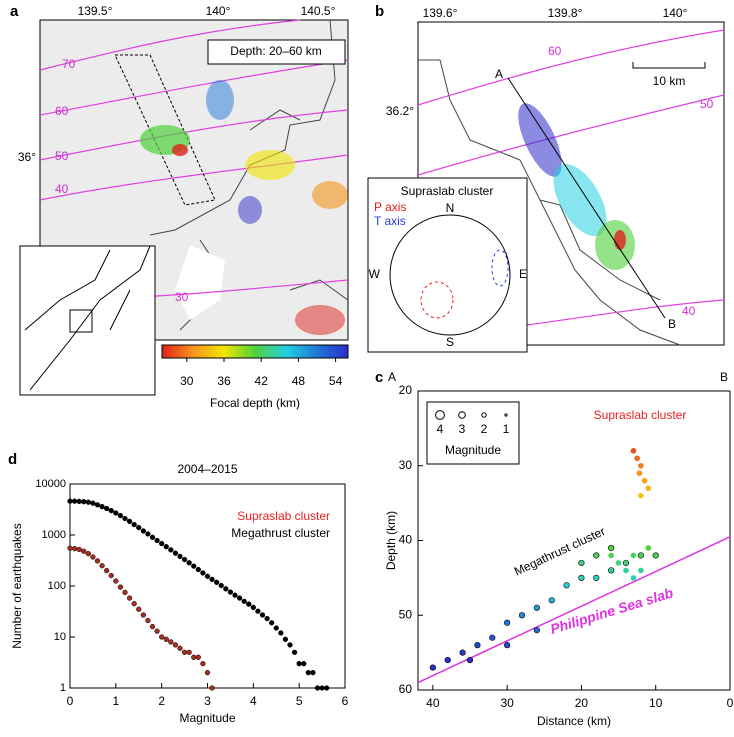 This screenshot has width=734, height=737. I want to click on y-tick-label: 1000, so click(54, 535).